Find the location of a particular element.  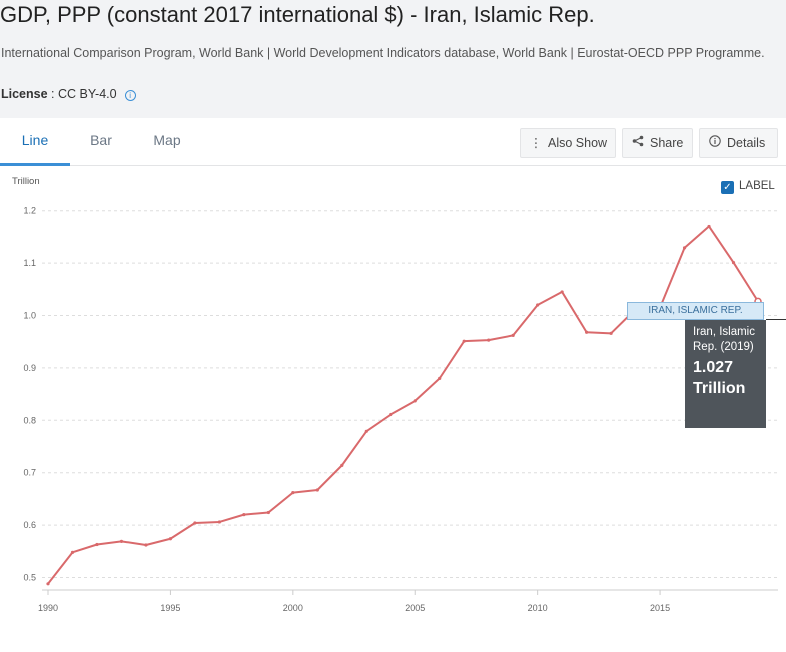

vertical-dots-icon: ⋮ is located at coordinates (536, 143).